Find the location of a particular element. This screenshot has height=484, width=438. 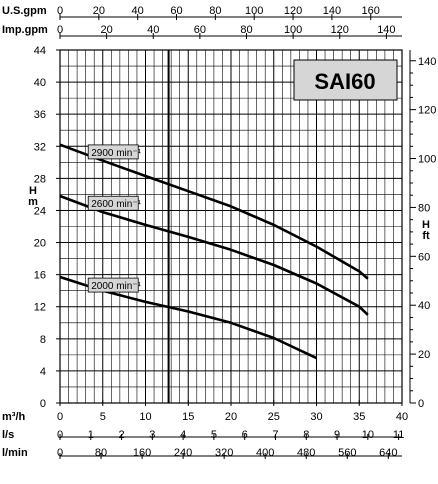

usgpm-tick-label: 40 is located at coordinates (138, 11).